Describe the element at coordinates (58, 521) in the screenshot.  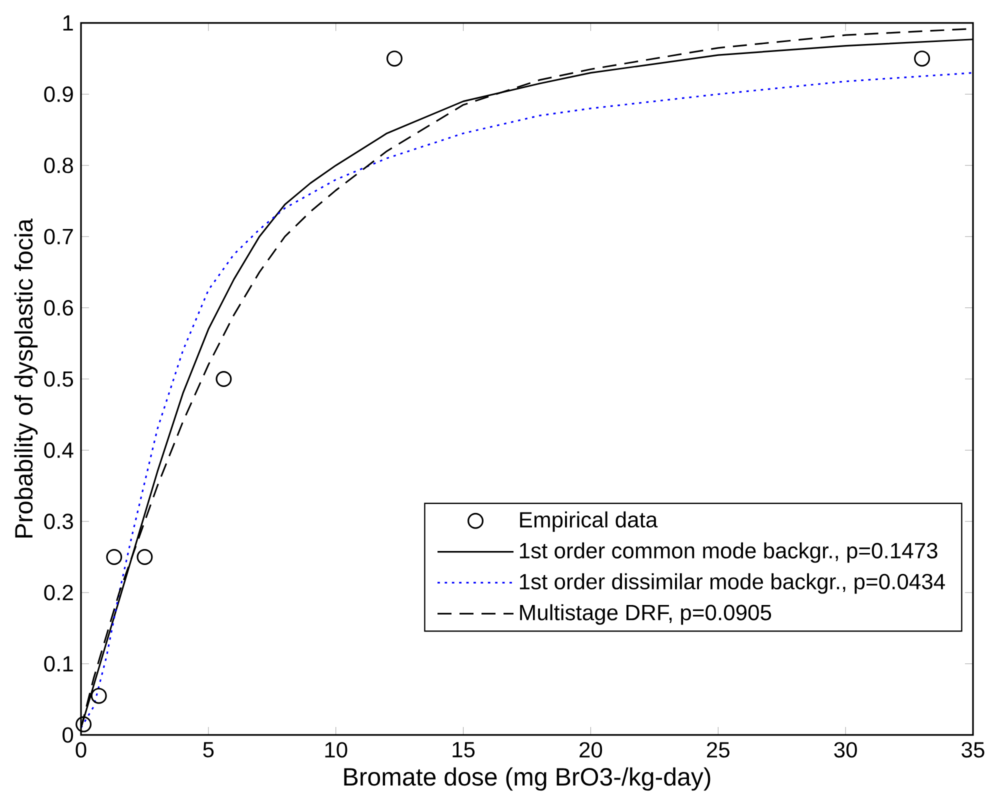
I see `y-tick-label: 0.3` at that location.